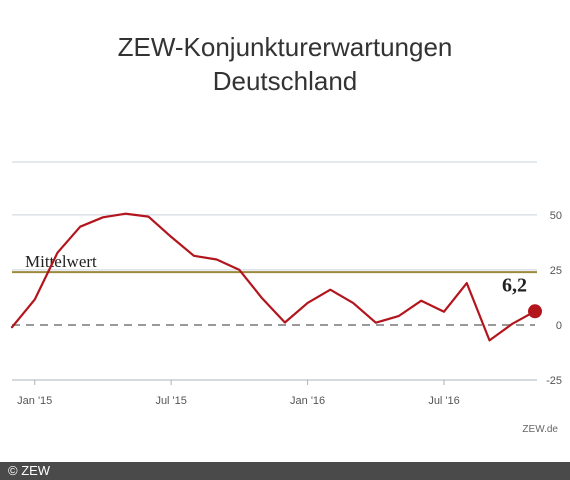  What do you see at coordinates (540, 429) in the screenshot?
I see `source-label: ZEW.de` at bounding box center [540, 429].